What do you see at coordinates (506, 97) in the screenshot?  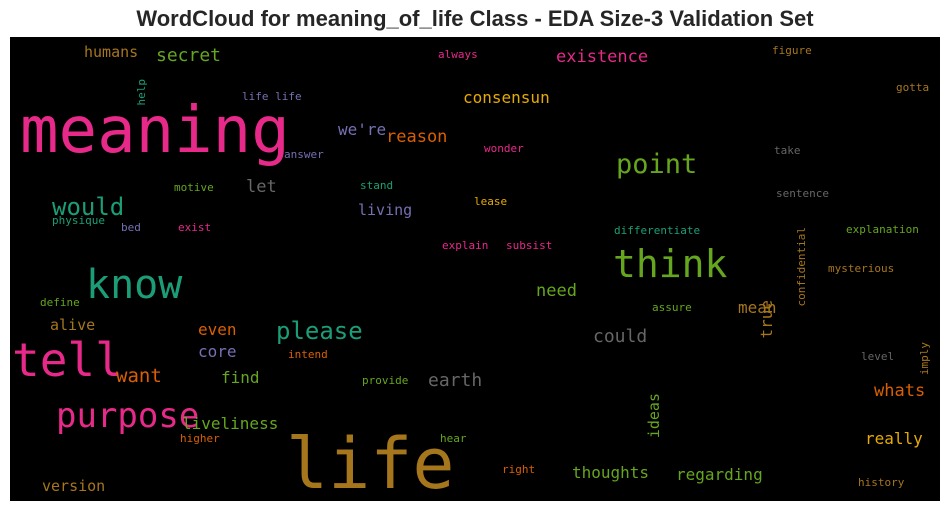 I see `word-consensun: consensun` at bounding box center [506, 97].